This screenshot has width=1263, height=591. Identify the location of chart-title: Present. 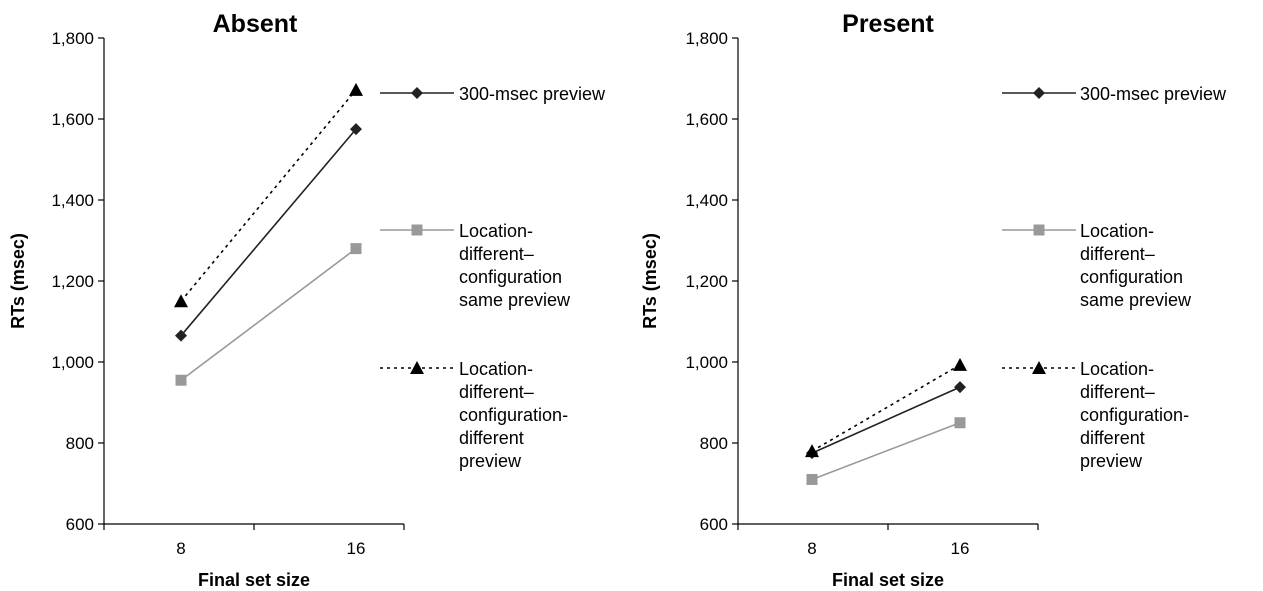
(888, 24).